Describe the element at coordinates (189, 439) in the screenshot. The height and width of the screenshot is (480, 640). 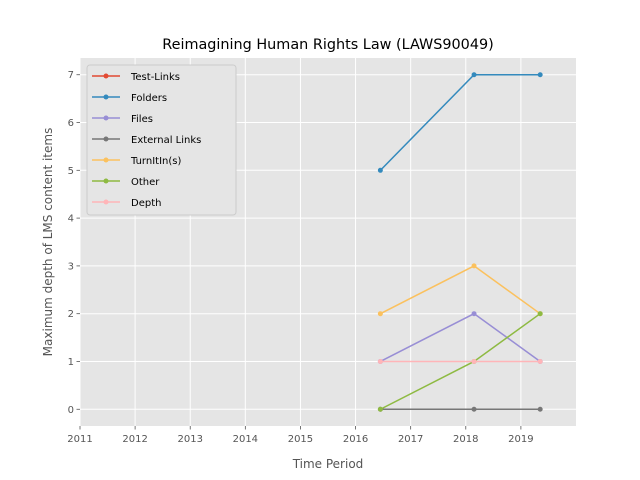
I see `x-tick-label: 2013` at that location.